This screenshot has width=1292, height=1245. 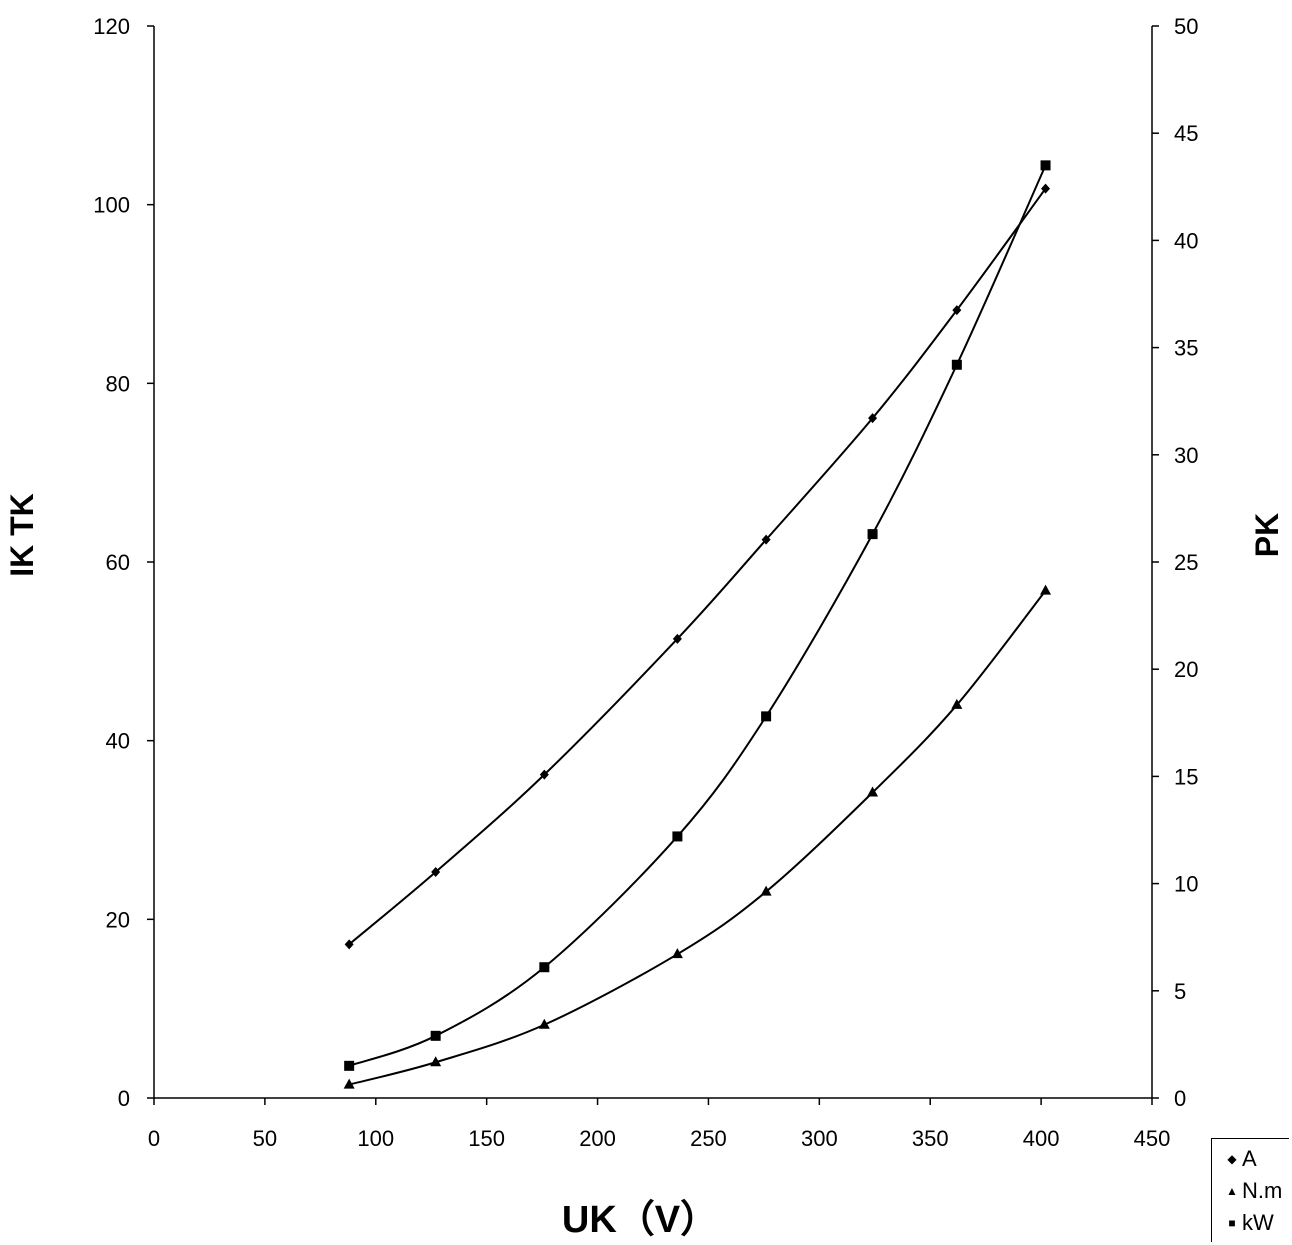 I want to click on legend: ◆ A ▲ N.m ■ kW, so click(x=1250, y=1190).